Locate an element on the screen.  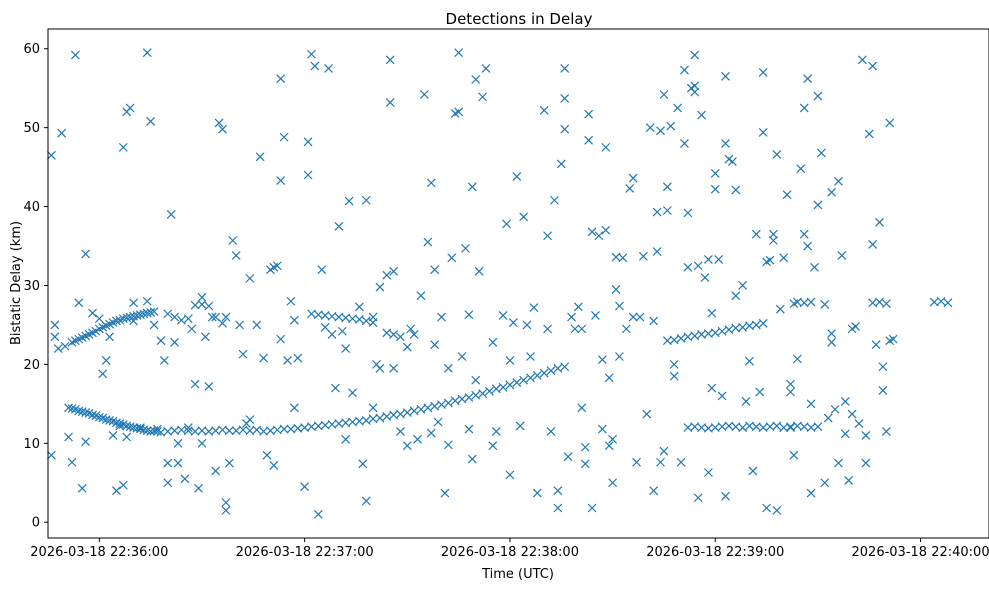
y-tick-label: 50 is located at coordinates (31, 128).